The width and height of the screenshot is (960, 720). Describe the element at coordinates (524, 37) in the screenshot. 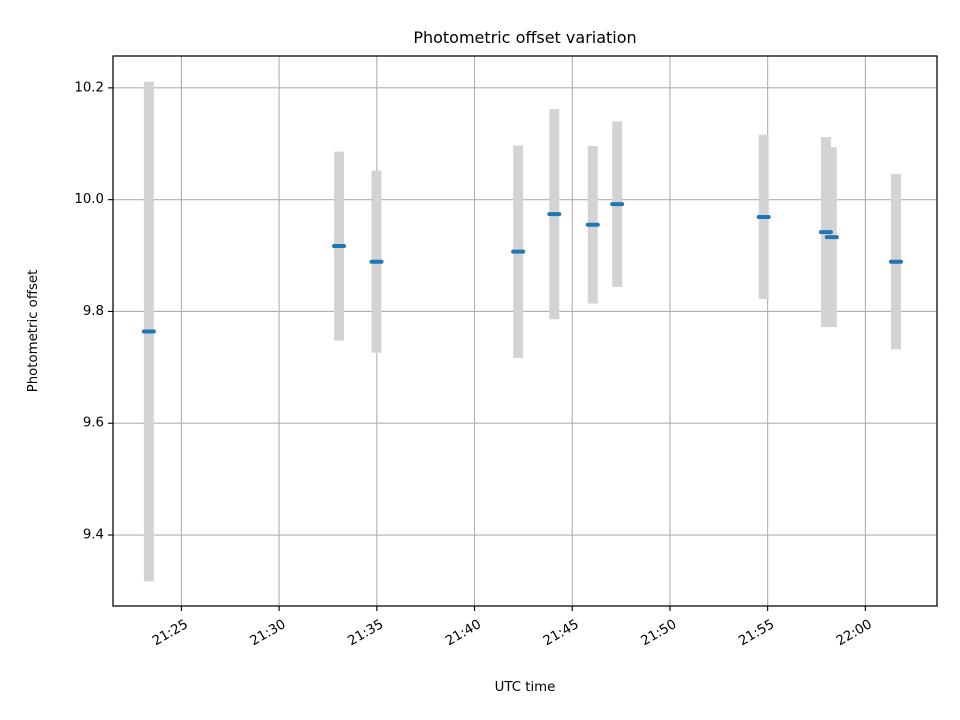

I see `chart-title: Photometric offset variation` at that location.